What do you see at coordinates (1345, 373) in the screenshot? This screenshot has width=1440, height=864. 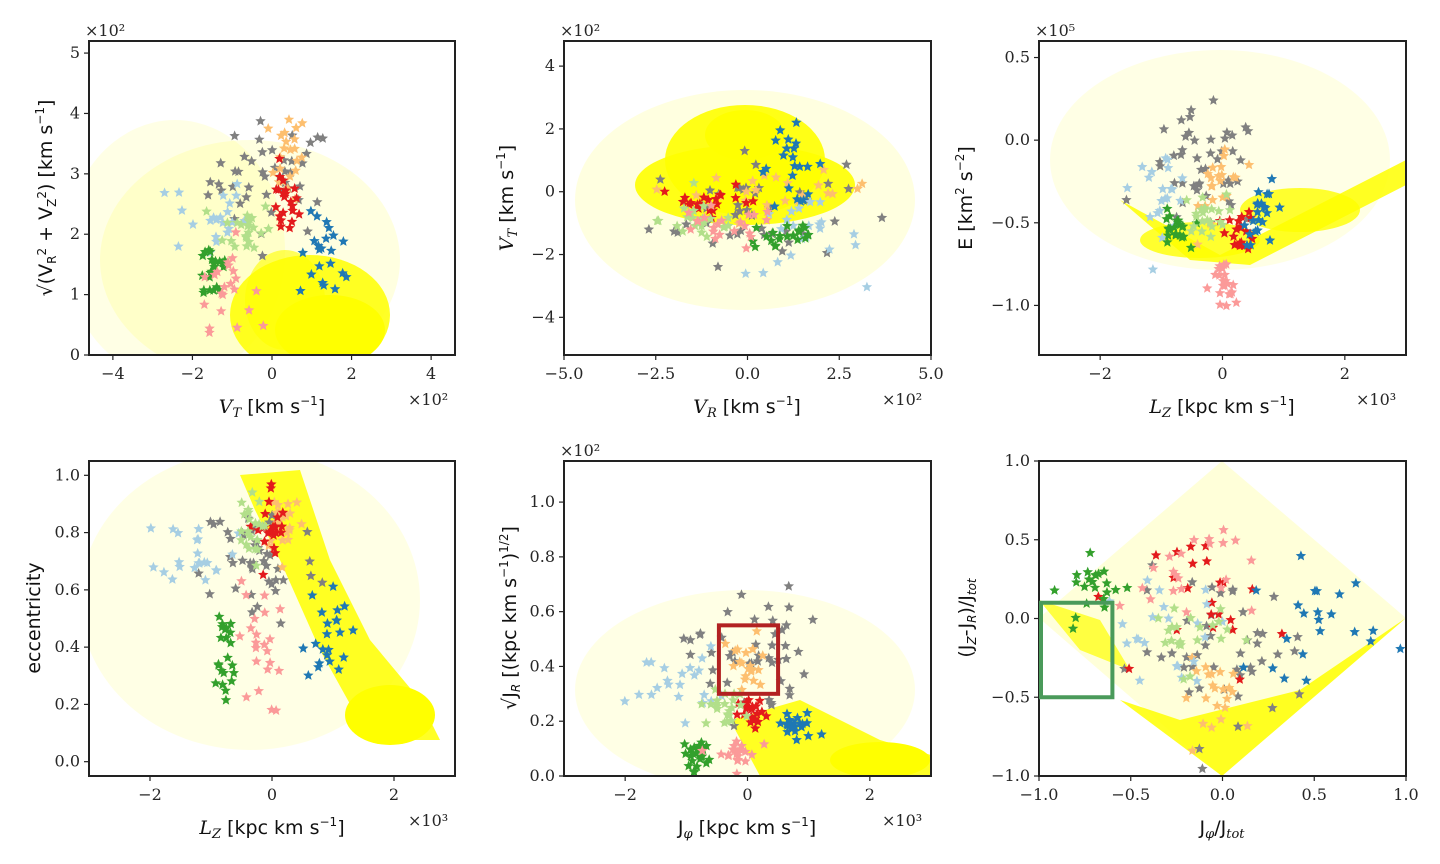 I see `x-tick-label: 2` at bounding box center [1345, 373].